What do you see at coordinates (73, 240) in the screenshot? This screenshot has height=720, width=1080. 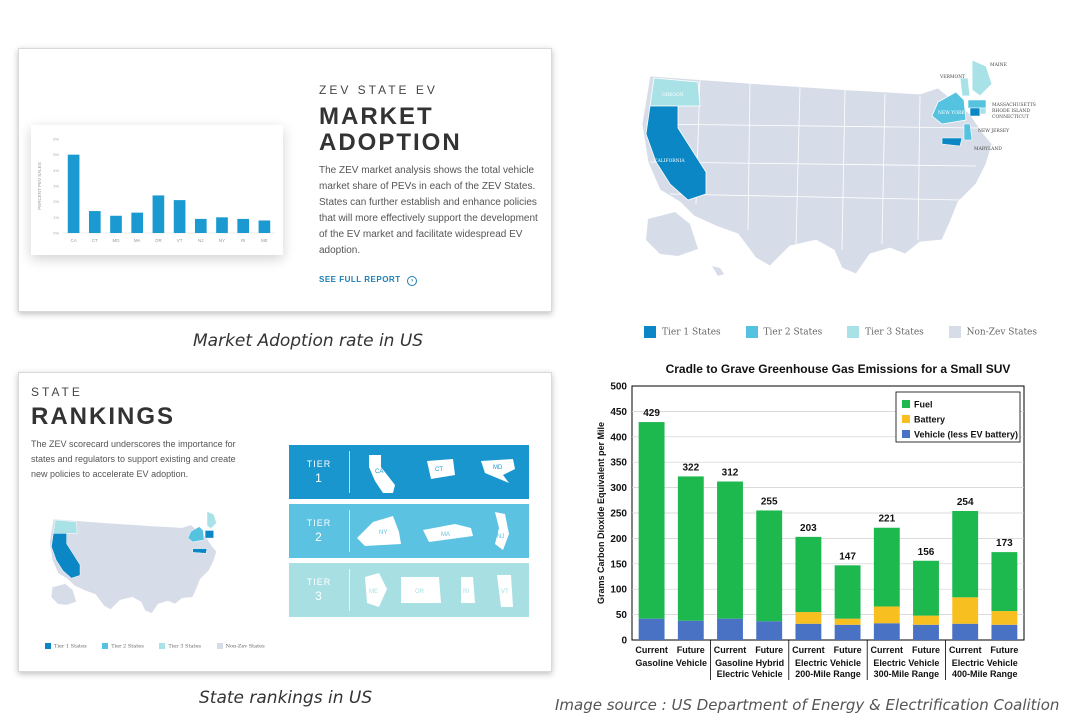 I see `mini-chart-xtick: CA` at bounding box center [73, 240].